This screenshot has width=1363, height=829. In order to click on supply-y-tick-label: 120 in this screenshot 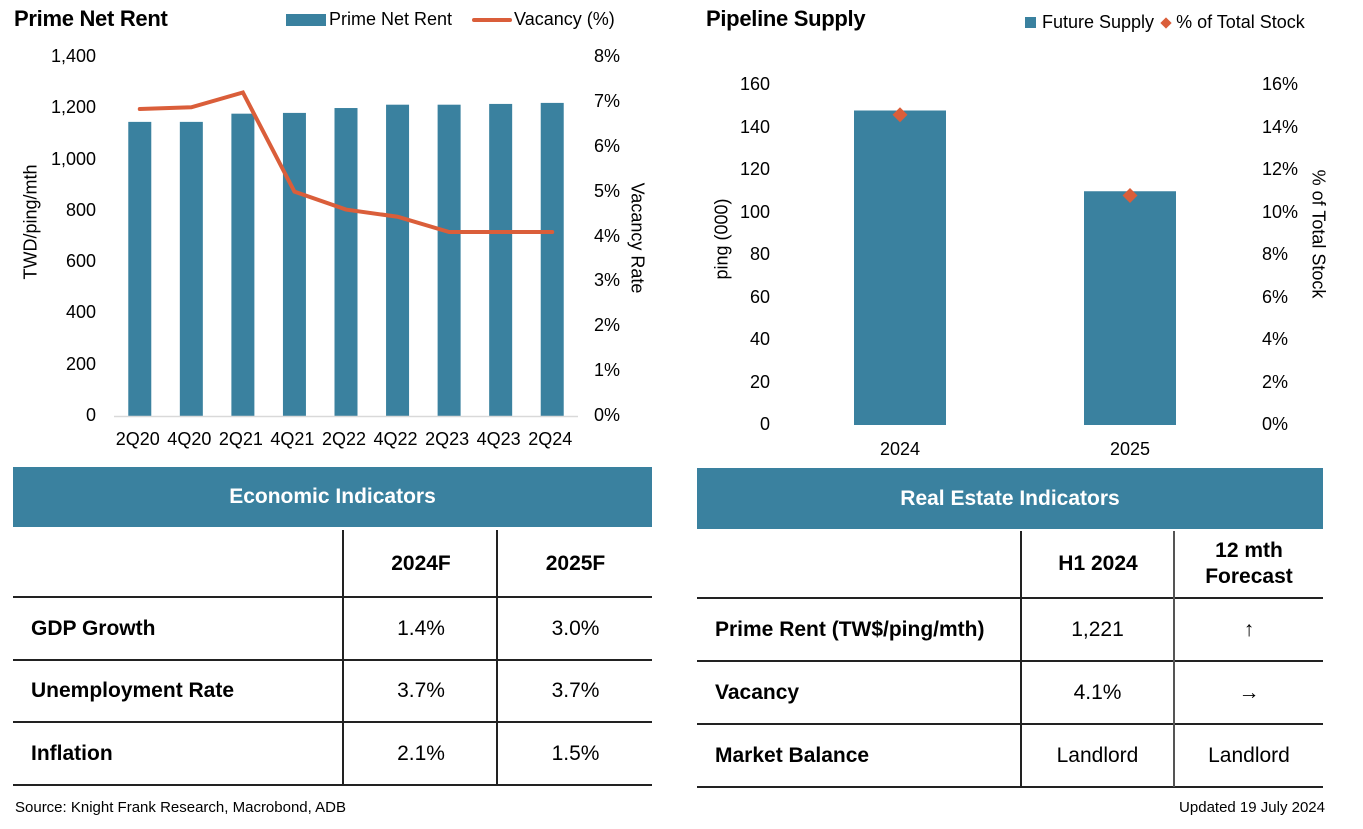, I will do `click(754, 169)`.